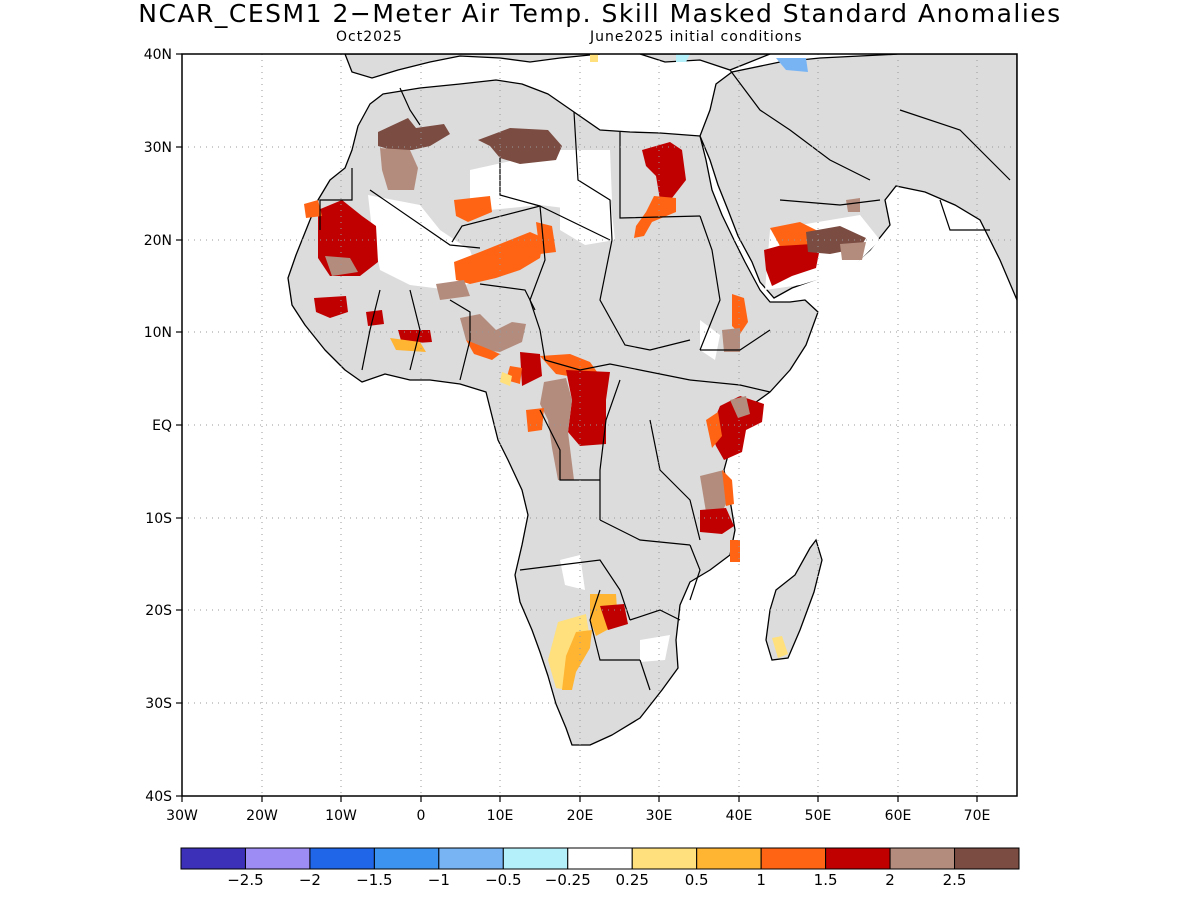 The width and height of the screenshot is (1200, 900). I want to click on patch-chad-orange, so click(546, 238).